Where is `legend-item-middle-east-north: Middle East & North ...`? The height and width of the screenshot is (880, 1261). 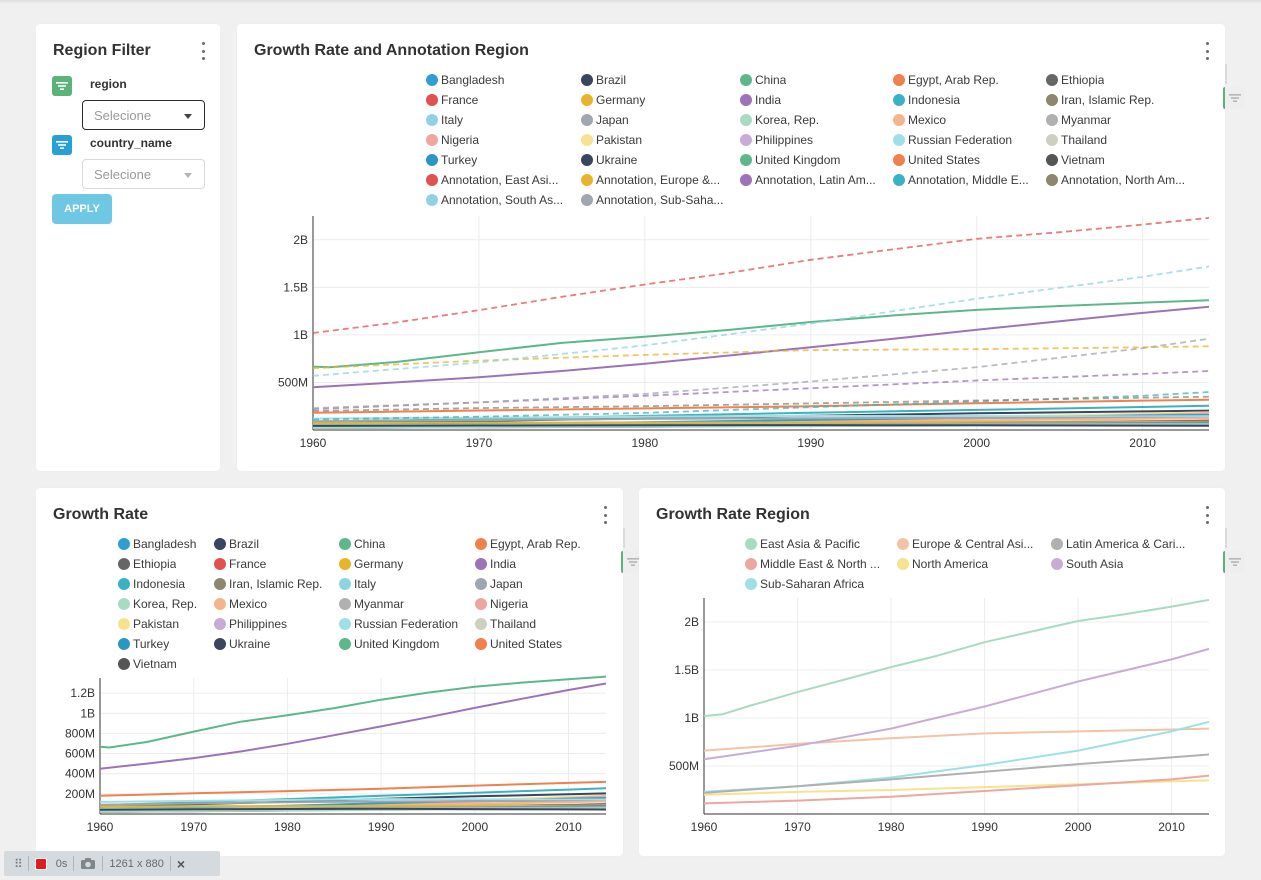 legend-item-middle-east-north: Middle East & North ... is located at coordinates (818, 564).